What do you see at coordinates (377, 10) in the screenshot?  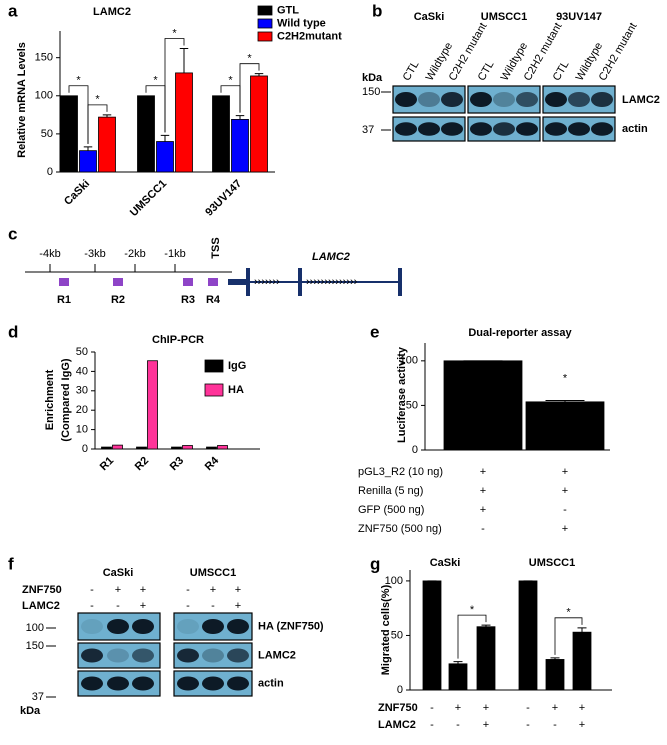 I see `panel-label: b` at bounding box center [377, 10].